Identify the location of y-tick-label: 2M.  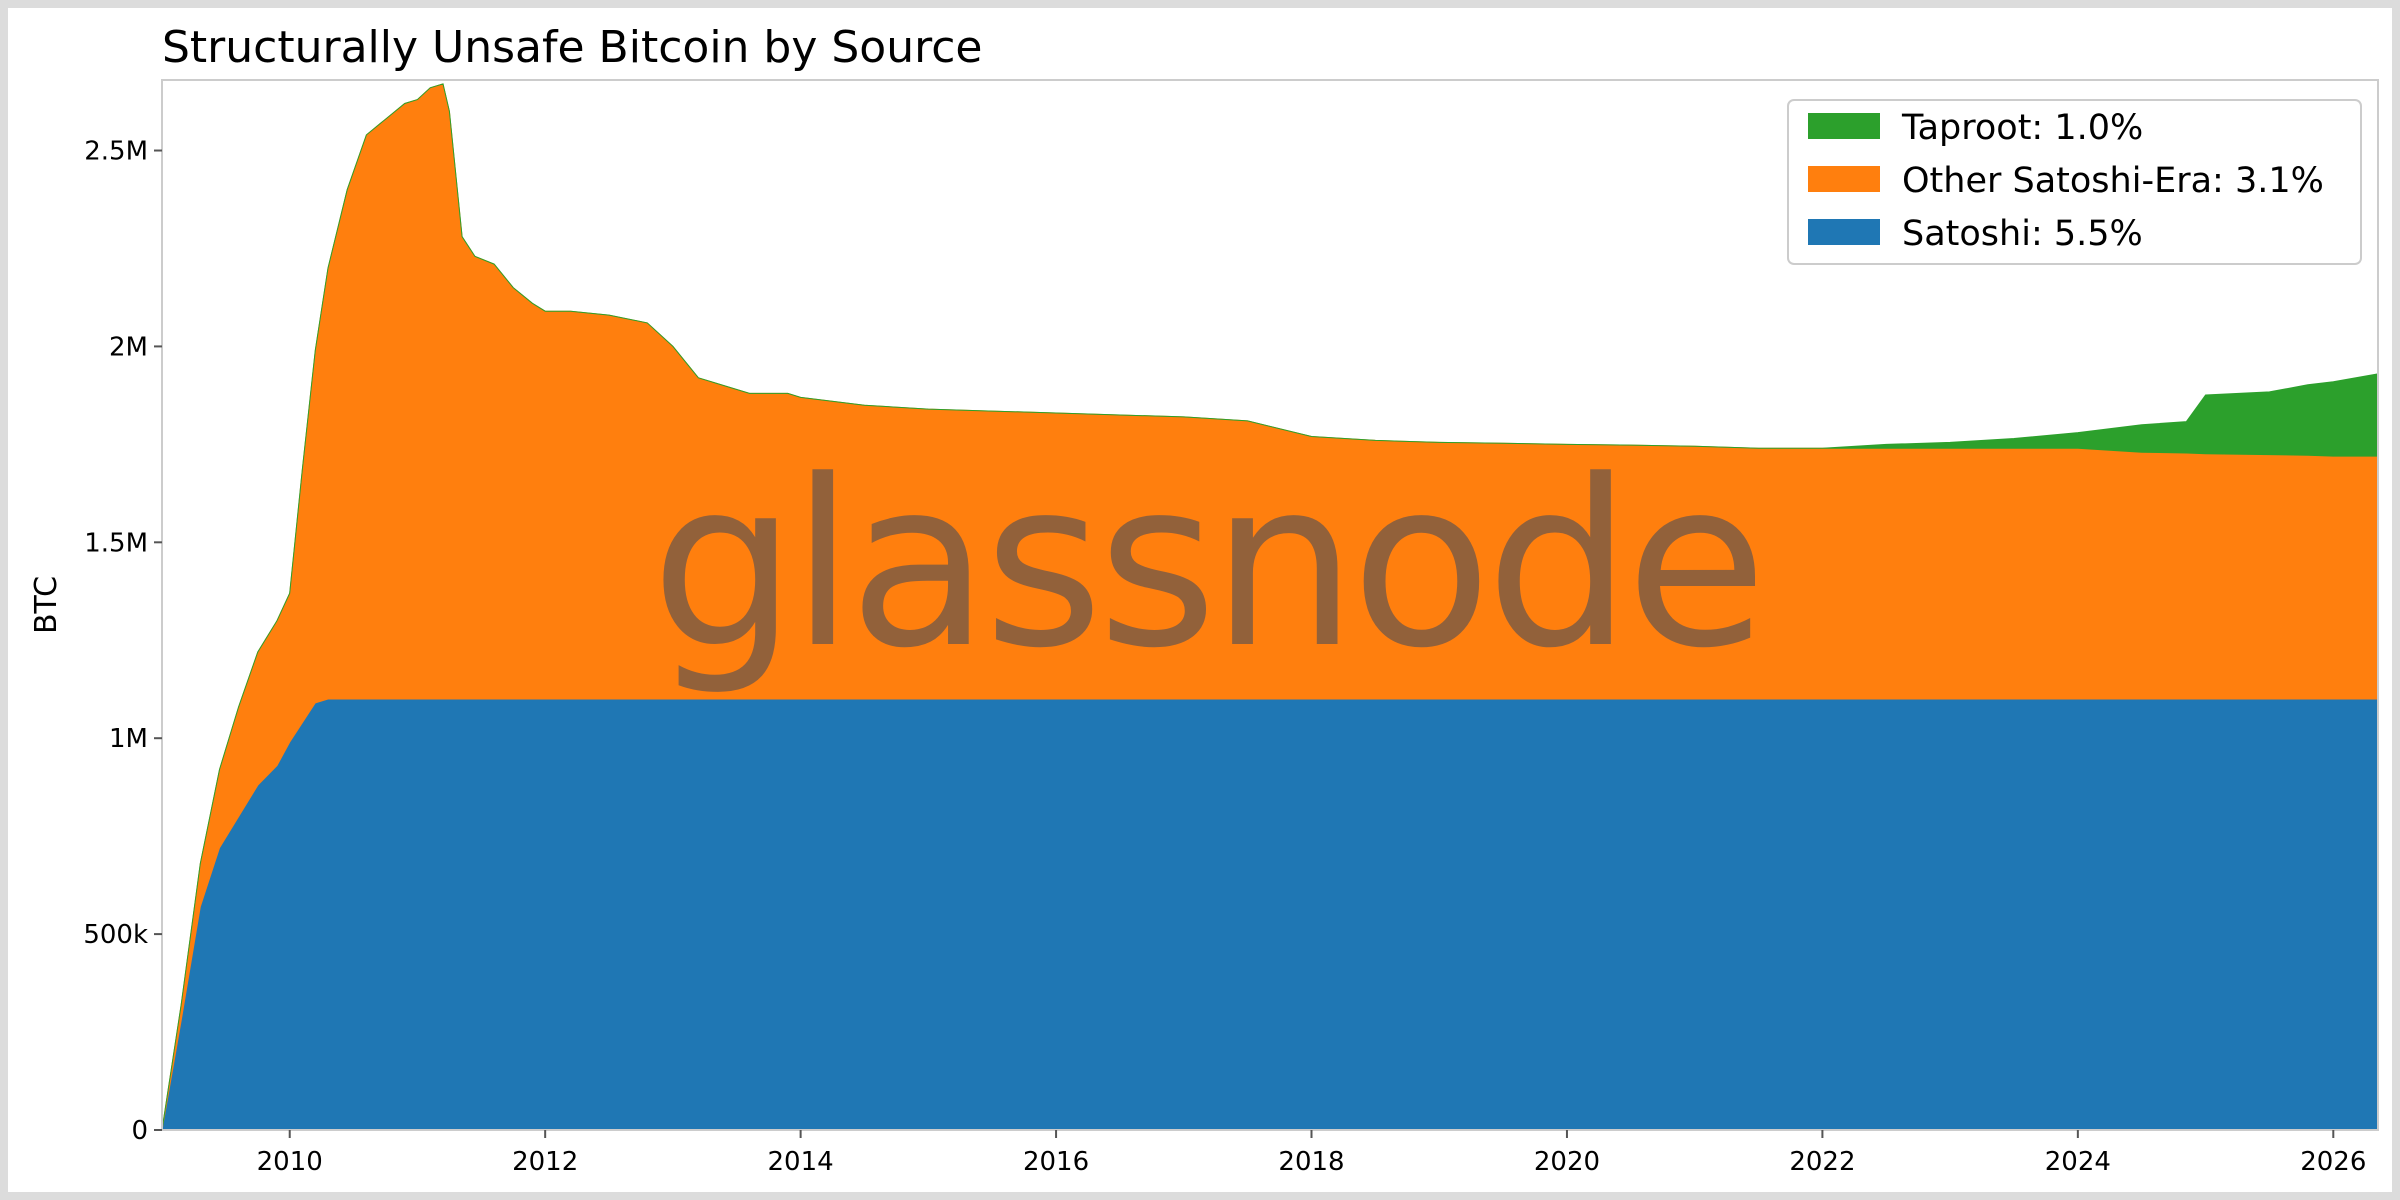
(128, 347).